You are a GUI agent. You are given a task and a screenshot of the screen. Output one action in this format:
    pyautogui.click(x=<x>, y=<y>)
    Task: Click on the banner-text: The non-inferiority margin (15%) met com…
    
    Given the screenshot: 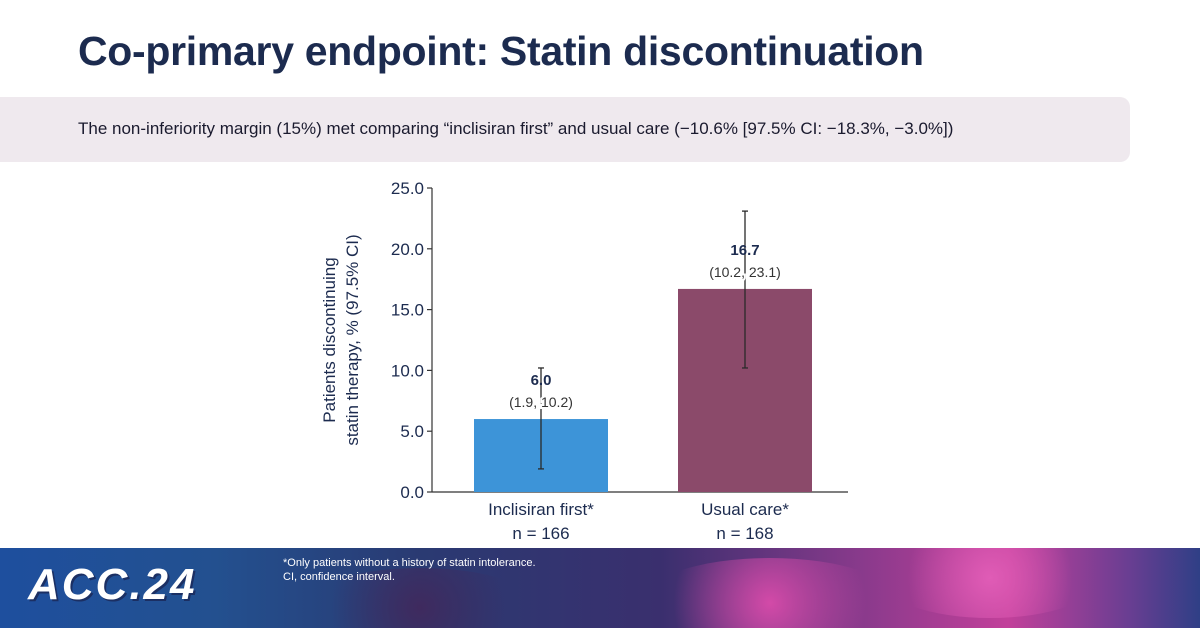 What is the action you would take?
    pyautogui.click(x=516, y=128)
    